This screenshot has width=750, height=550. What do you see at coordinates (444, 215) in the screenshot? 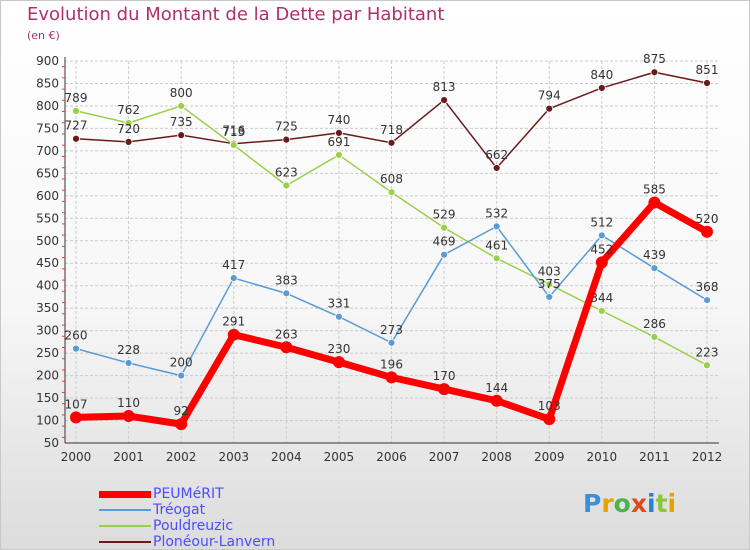
I see `data-label-pouldreuzic: 529` at bounding box center [444, 215].